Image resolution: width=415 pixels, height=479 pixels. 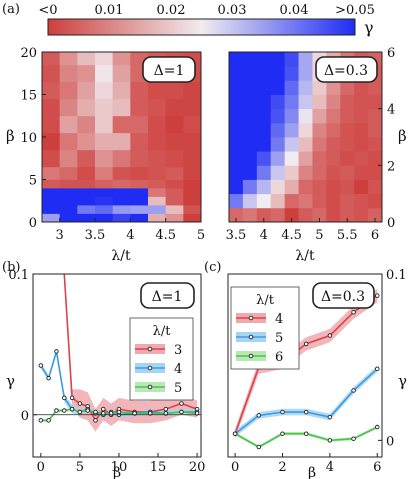 What do you see at coordinates (236, 235) in the screenshot?
I see `heatmap-right-xtick-label: 3.5` at bounding box center [236, 235].